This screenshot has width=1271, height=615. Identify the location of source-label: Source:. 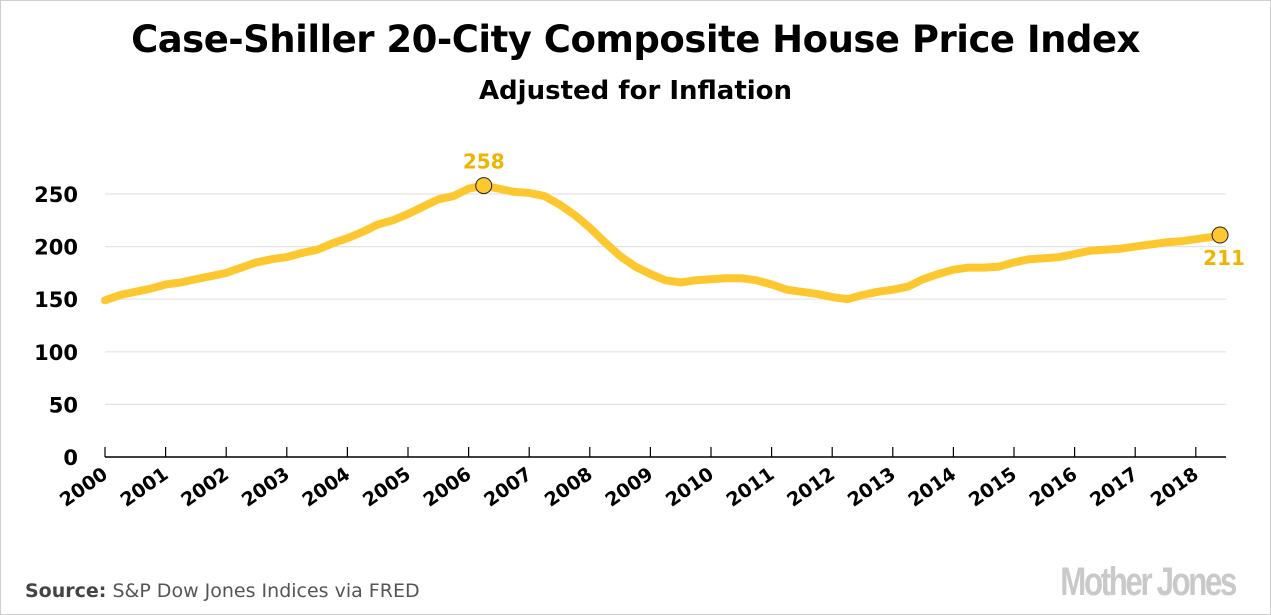
(66, 591).